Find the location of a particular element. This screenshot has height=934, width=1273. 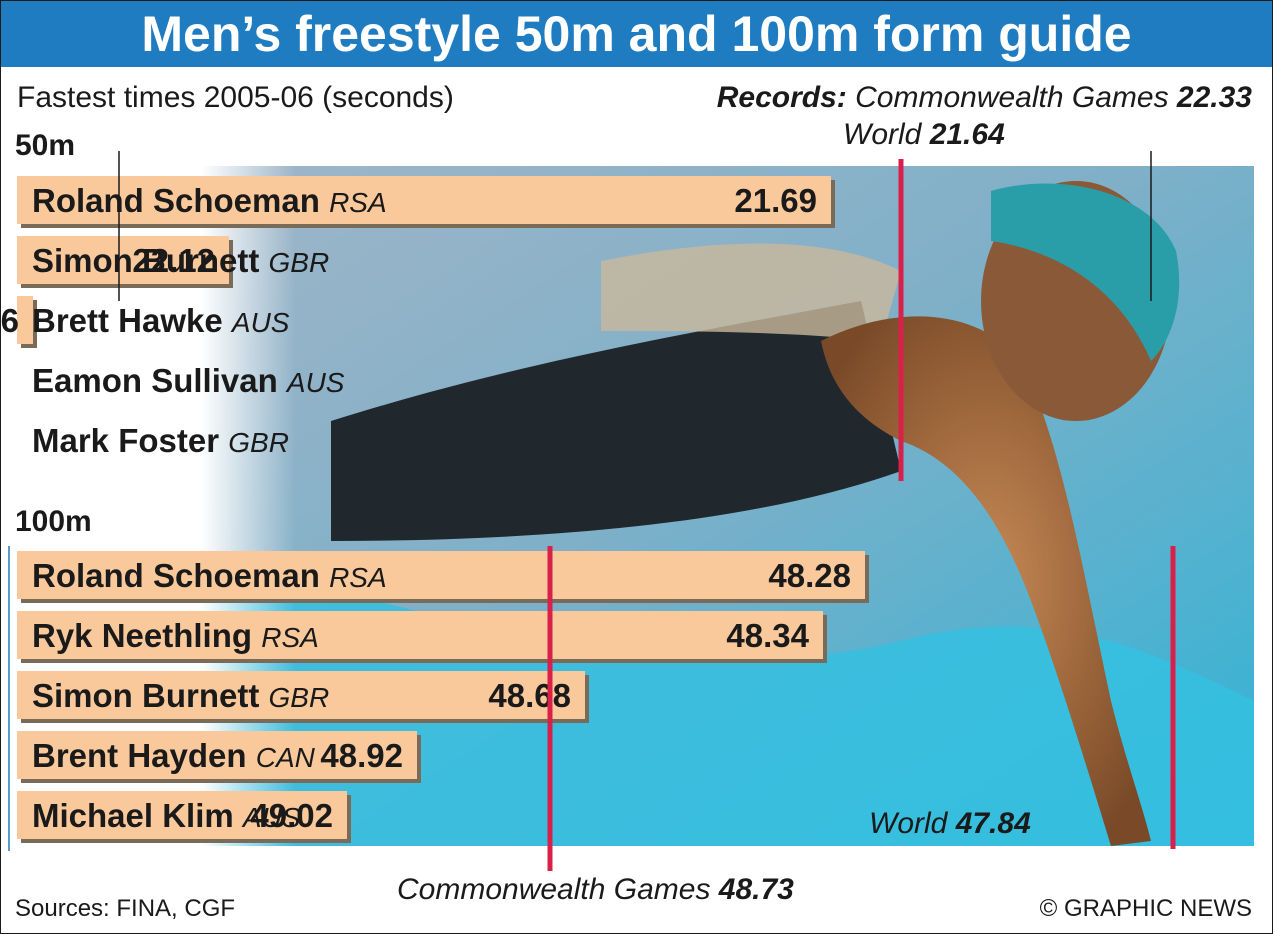

bar-row: Ryk Neethling RSA 48.34 is located at coordinates (422, 637).